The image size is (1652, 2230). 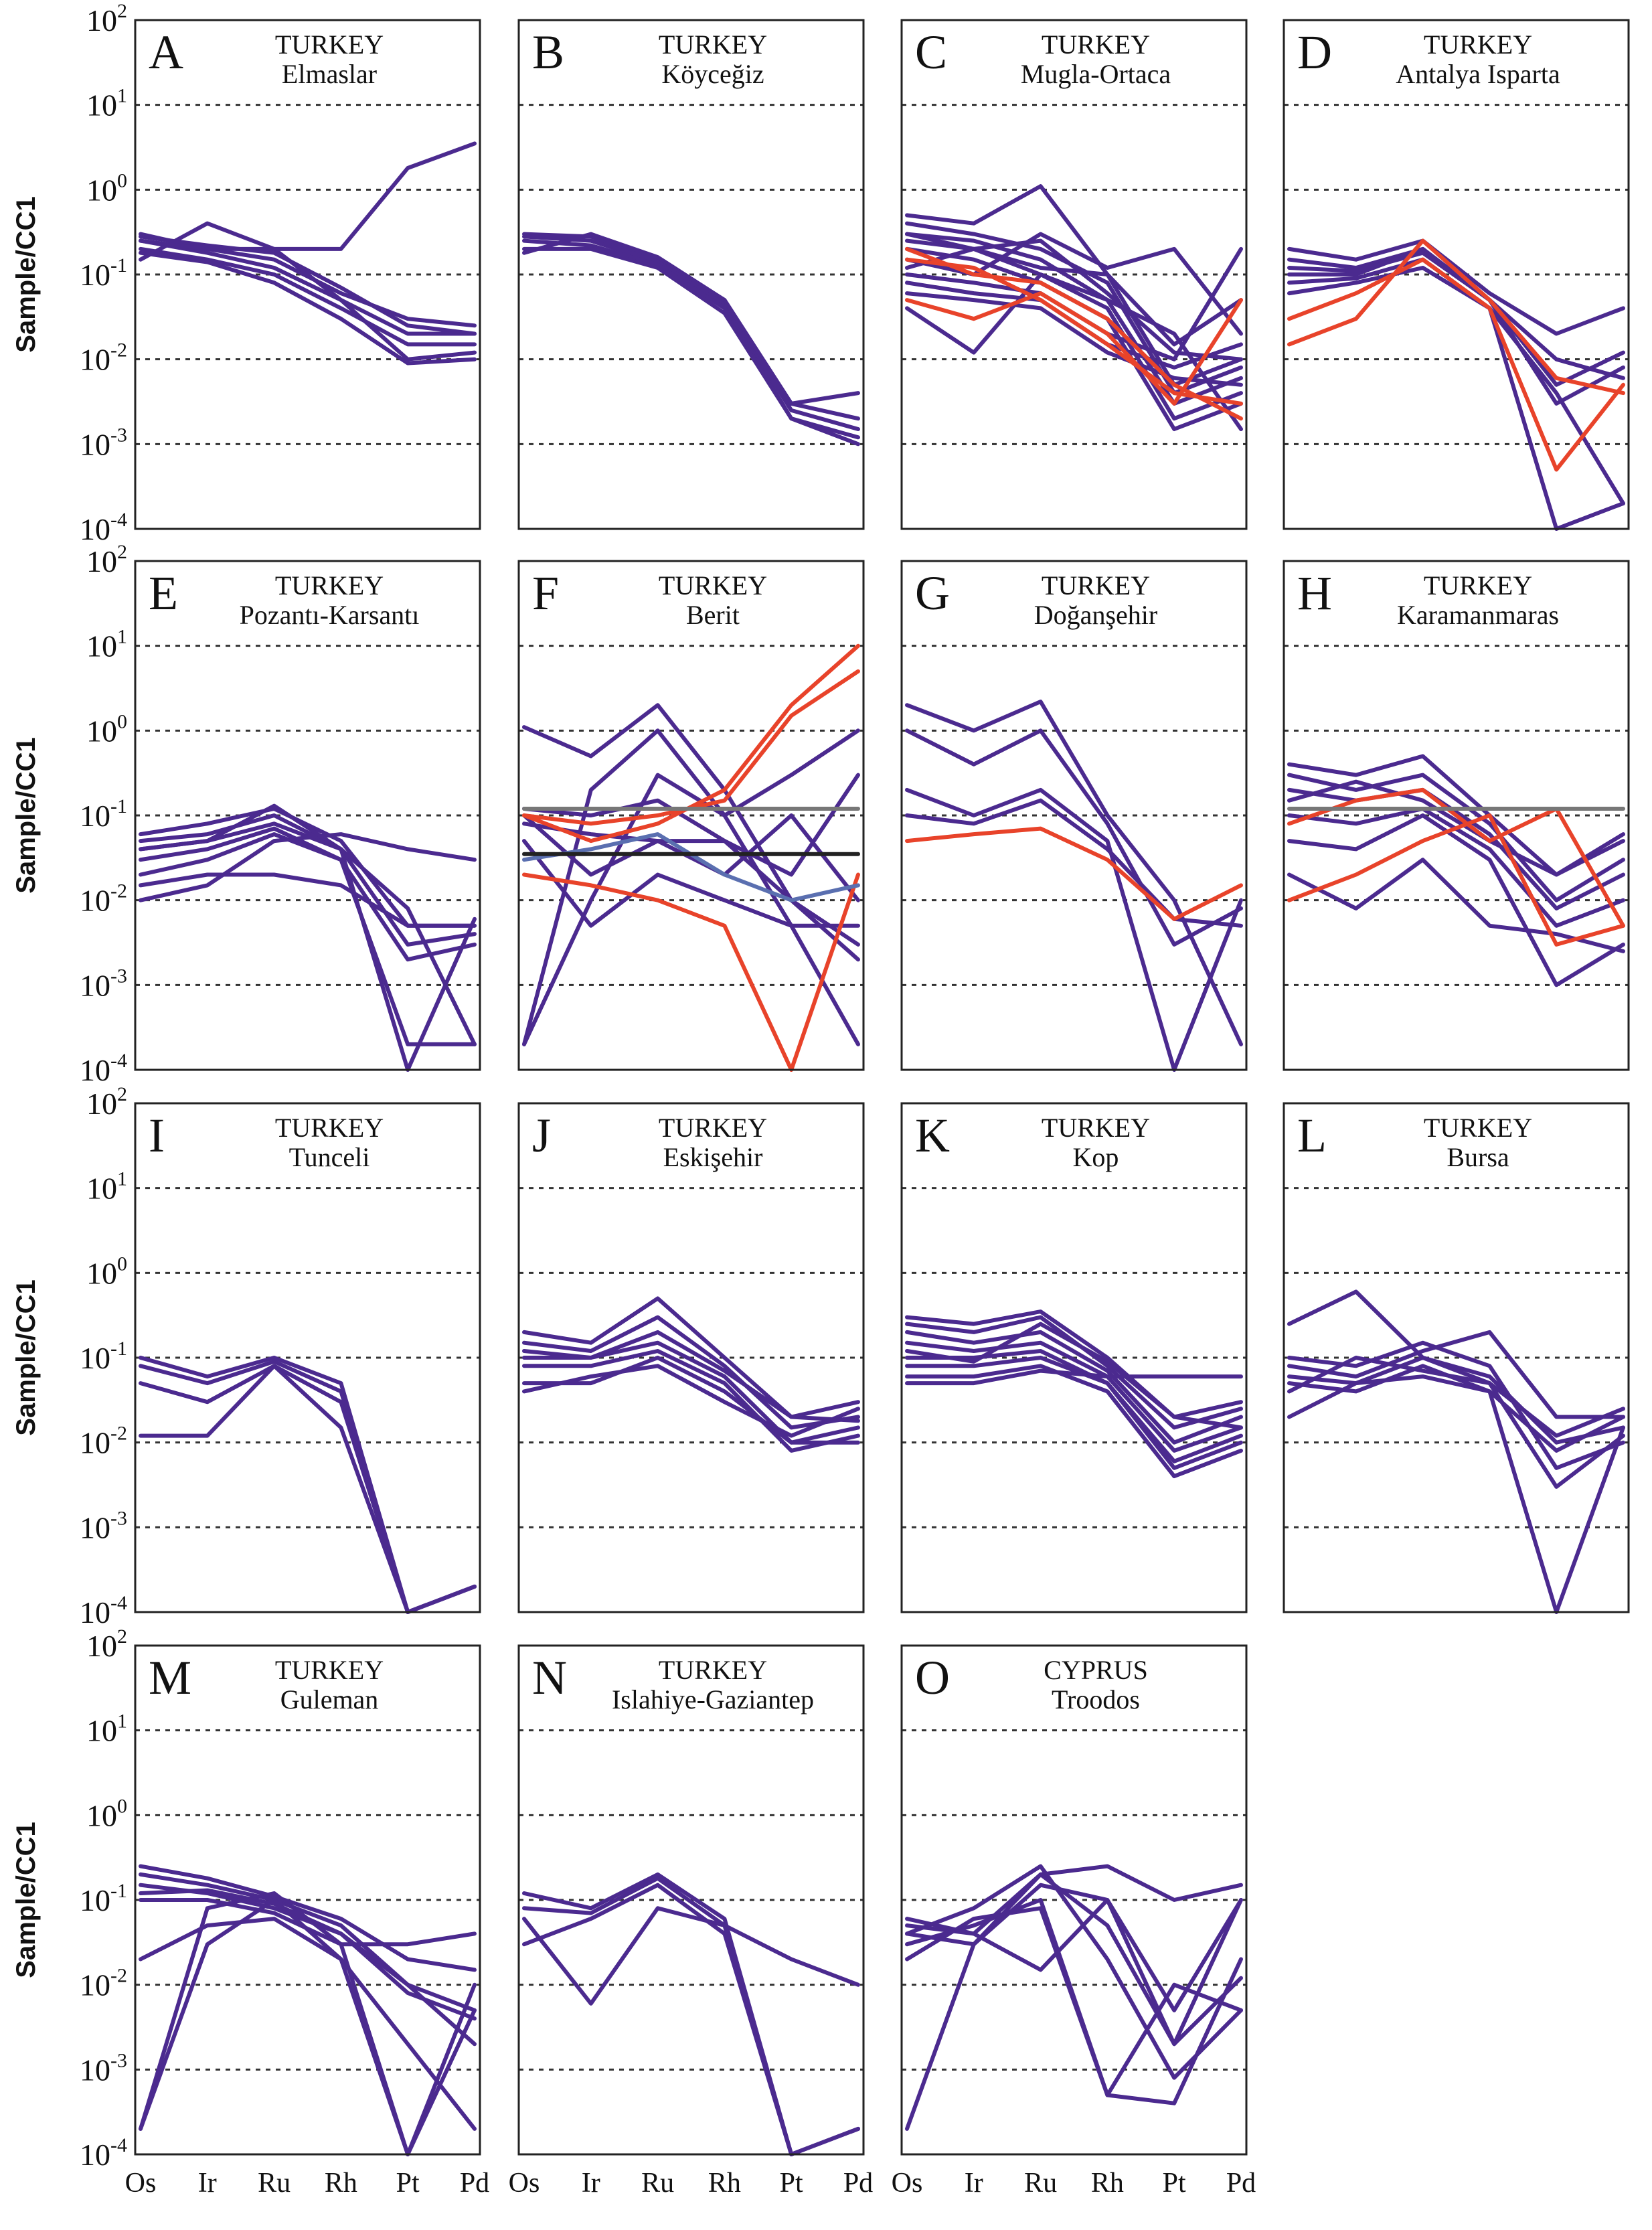 What do you see at coordinates (26, 815) in the screenshot?
I see `y-axis-label: Sample/CC1` at bounding box center [26, 815].